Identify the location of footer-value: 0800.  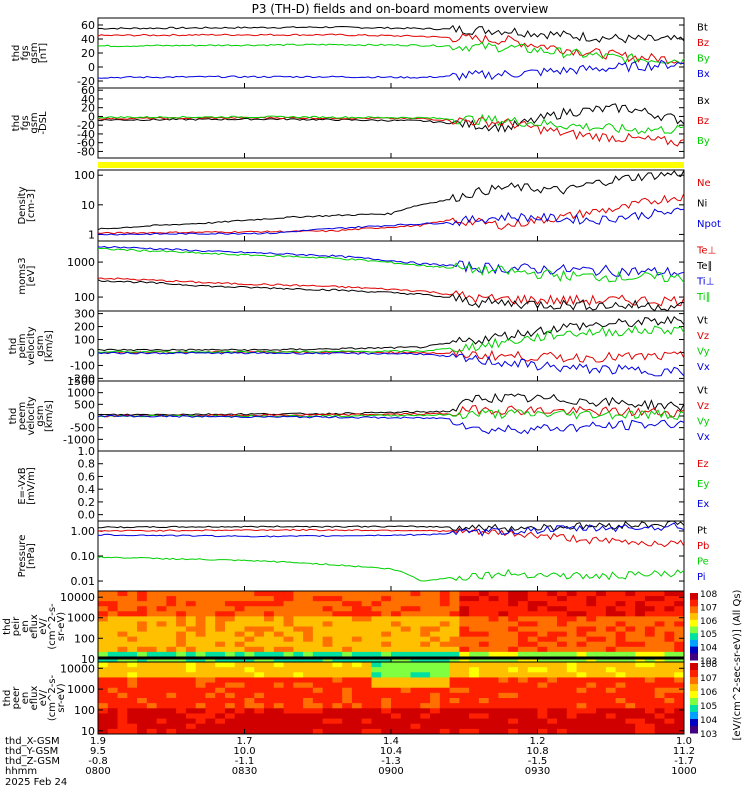
(97, 771).